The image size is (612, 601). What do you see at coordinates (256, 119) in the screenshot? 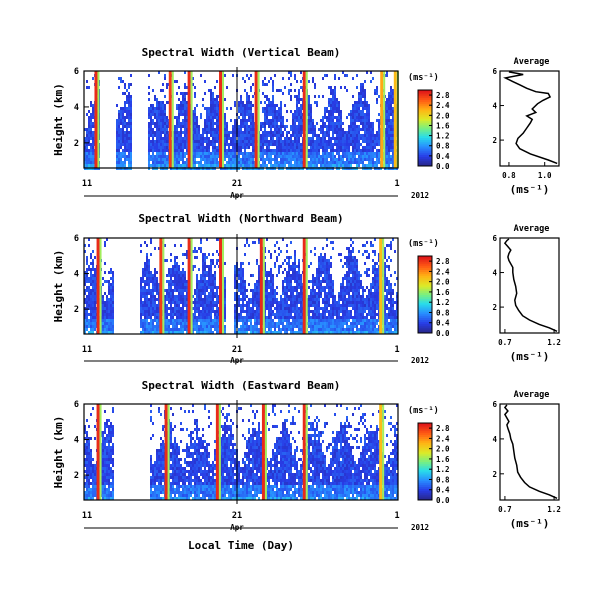
I see `spike-column` at bounding box center [256, 119].